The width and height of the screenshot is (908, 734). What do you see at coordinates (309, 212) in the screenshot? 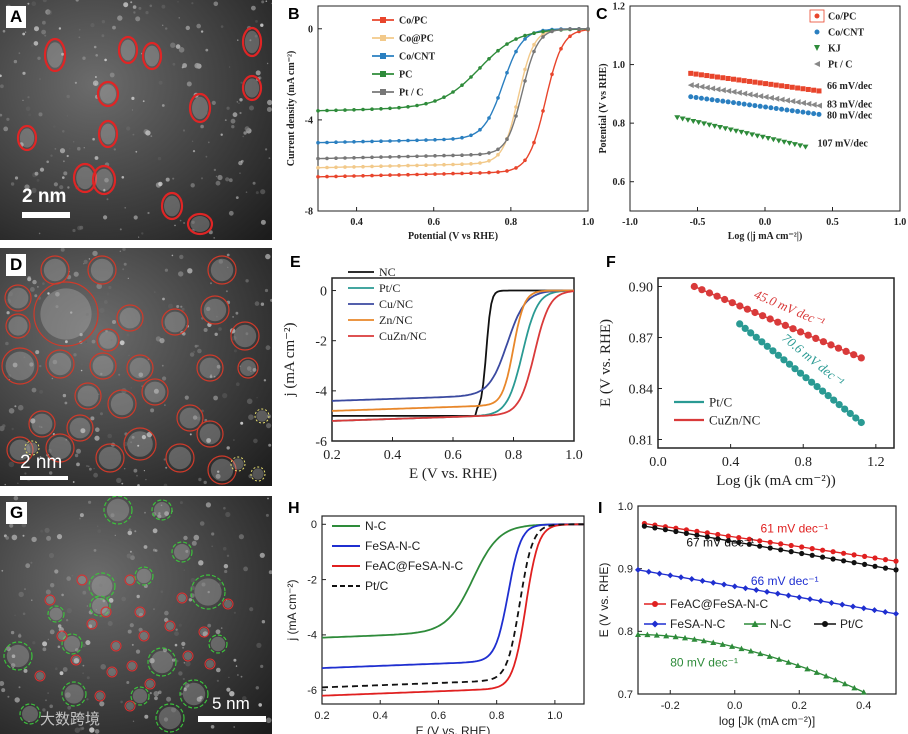
I see `y-tick-label: -8` at bounding box center [309, 212].